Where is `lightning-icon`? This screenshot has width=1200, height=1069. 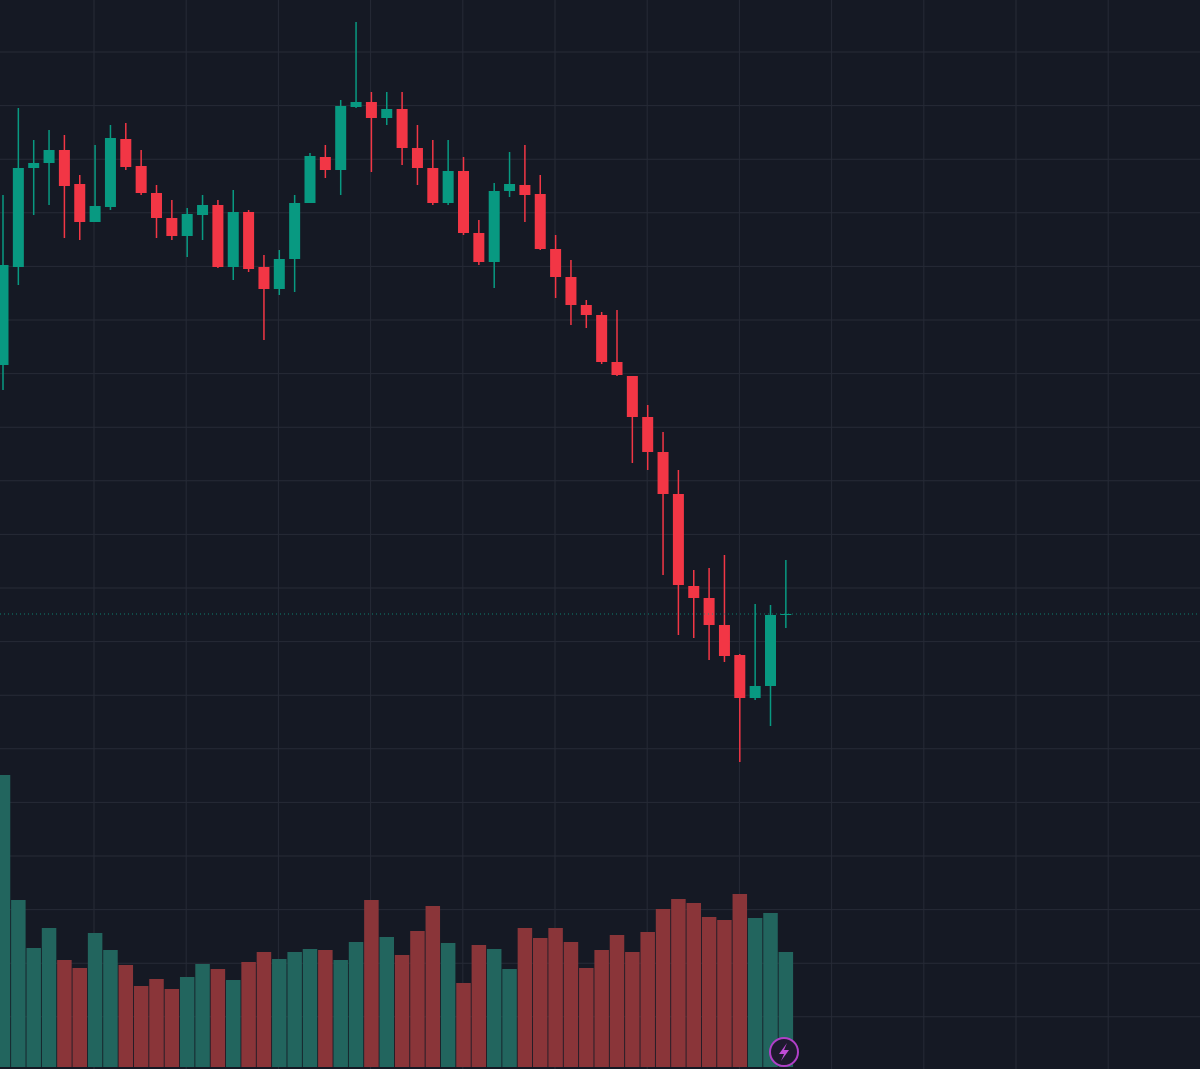
lightning-icon is located at coordinates (784, 1052).